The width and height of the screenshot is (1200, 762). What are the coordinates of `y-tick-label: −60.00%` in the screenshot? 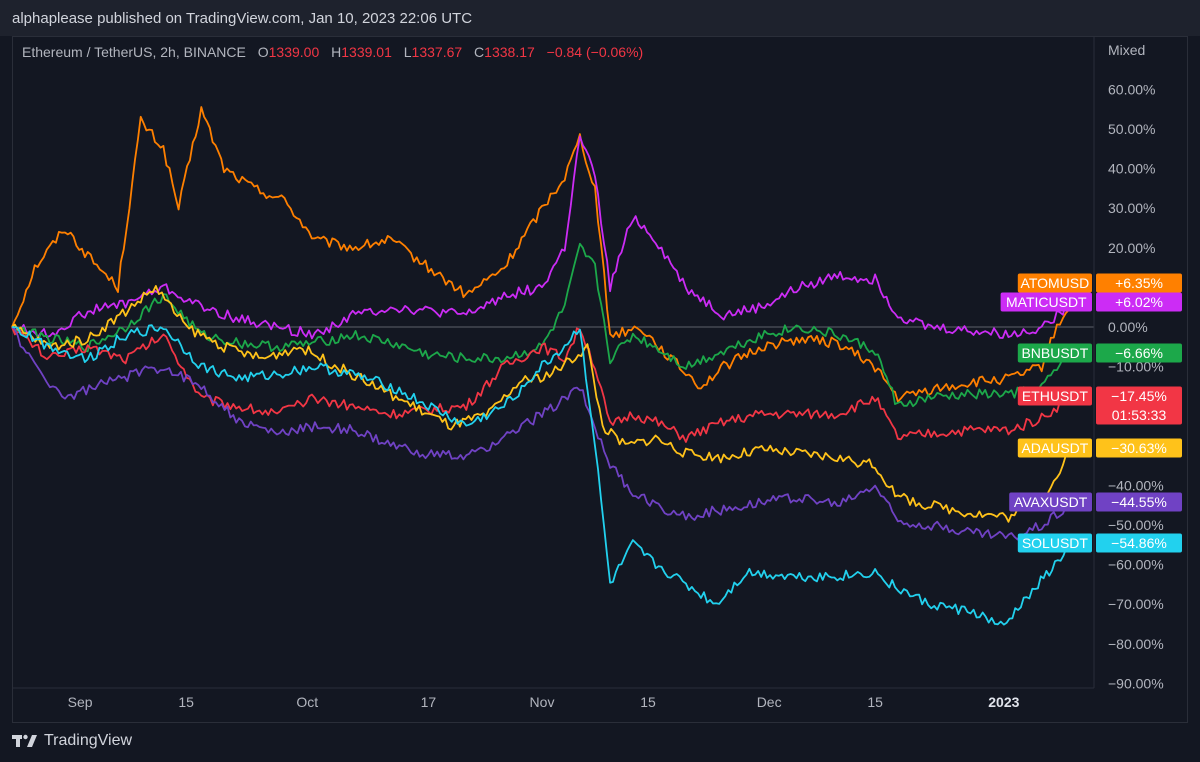 It's located at (1136, 565).